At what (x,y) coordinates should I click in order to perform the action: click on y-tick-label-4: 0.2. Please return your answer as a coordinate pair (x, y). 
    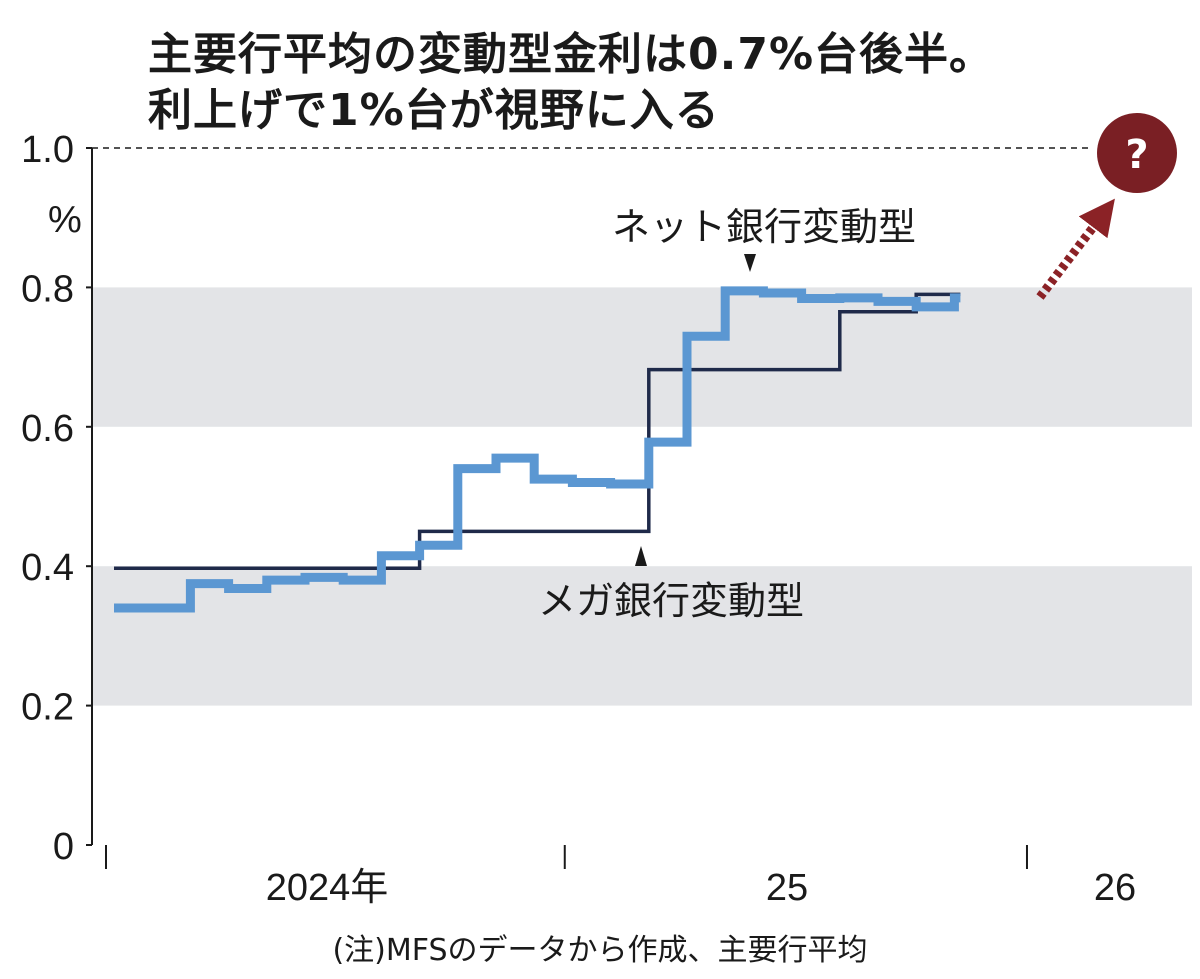
    Looking at the image, I should click on (47, 708).